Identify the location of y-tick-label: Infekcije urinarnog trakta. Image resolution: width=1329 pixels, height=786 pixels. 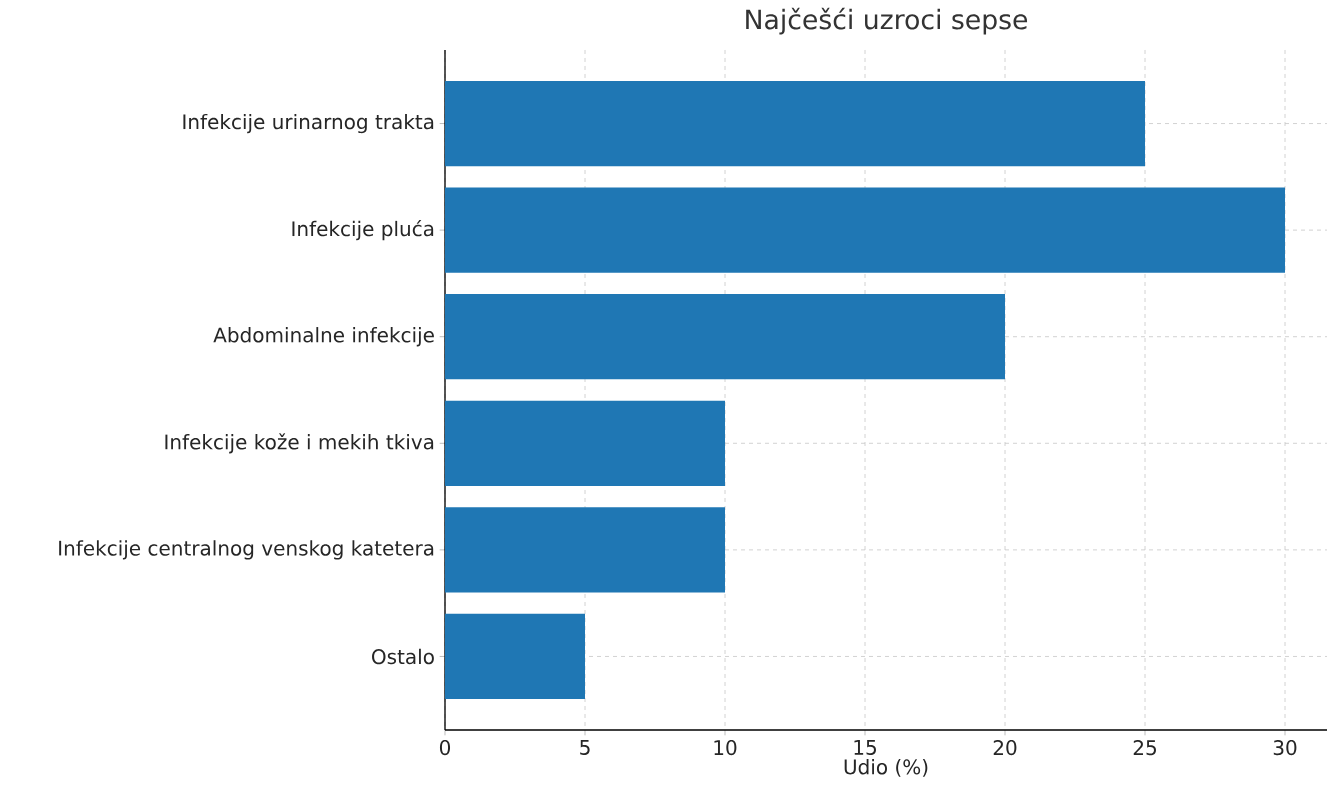
(308, 123).